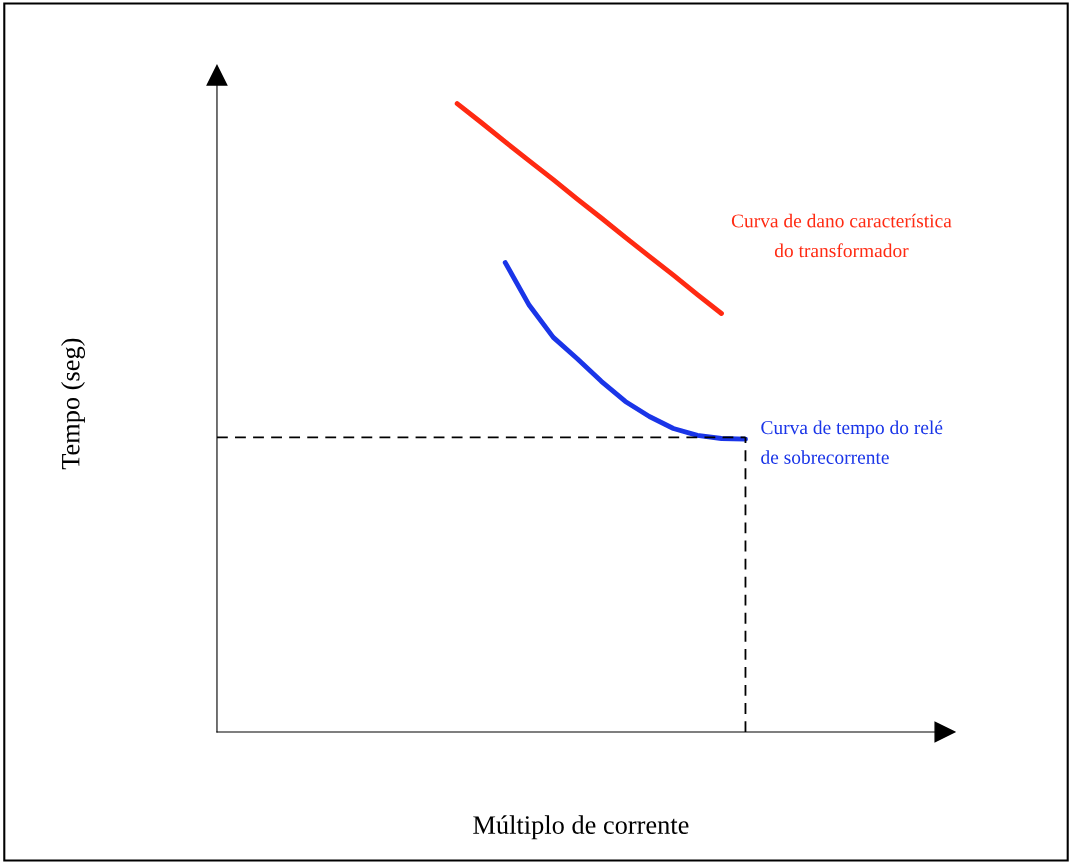  I want to click on x-axis-title: Múltiplo de corrente, so click(581, 827).